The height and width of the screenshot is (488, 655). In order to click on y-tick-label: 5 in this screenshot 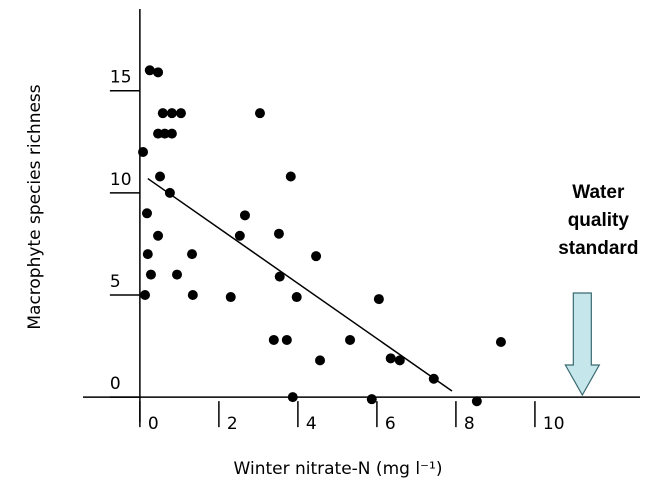, I will do `click(115, 282)`.